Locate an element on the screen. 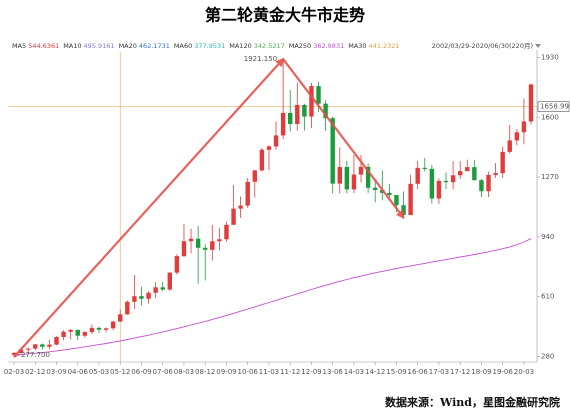 This screenshot has width=570, height=414. y-tick-label: 280 is located at coordinates (547, 357).